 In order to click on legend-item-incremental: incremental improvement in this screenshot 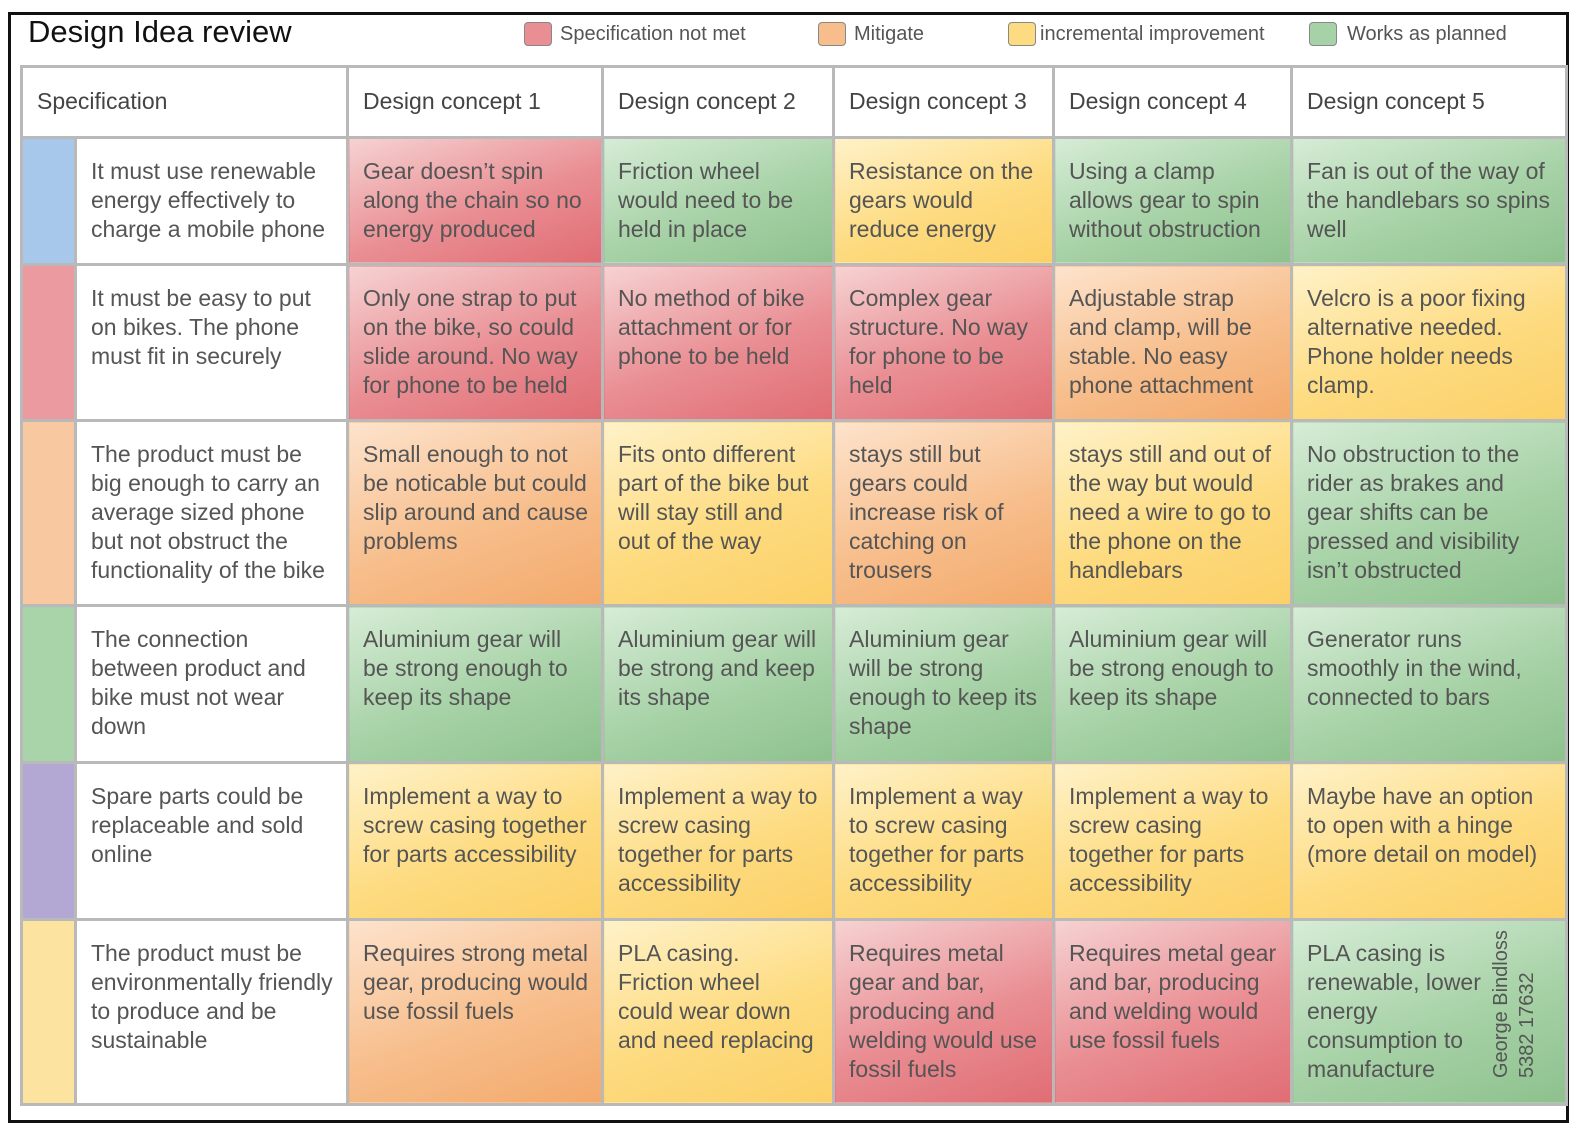, I will do `click(1136, 34)`.